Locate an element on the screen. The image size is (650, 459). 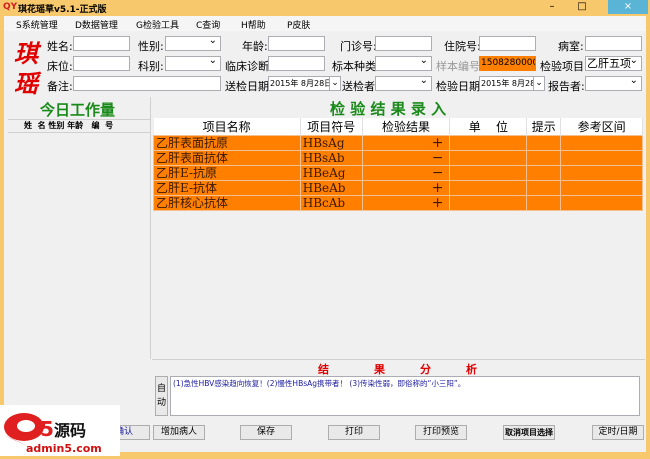
menu-system: S系统管理 is located at coordinates (37, 26).